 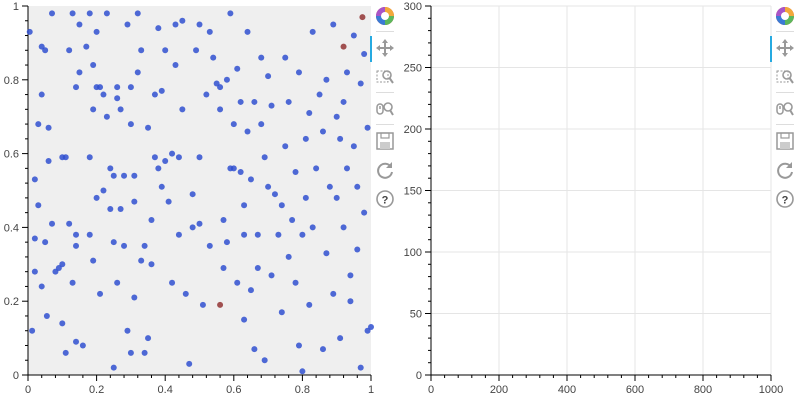 What do you see at coordinates (362, 17) in the screenshot?
I see `selected-point` at bounding box center [362, 17].